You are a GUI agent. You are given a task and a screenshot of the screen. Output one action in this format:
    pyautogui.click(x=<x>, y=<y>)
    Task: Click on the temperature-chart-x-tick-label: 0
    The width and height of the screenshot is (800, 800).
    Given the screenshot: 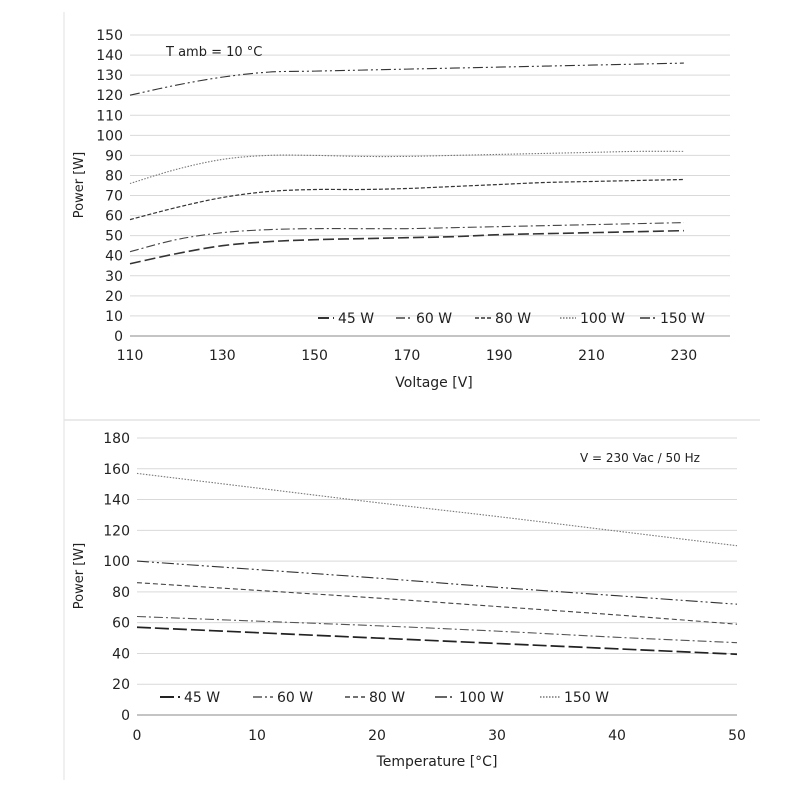 What is the action you would take?
    pyautogui.click(x=137, y=736)
    